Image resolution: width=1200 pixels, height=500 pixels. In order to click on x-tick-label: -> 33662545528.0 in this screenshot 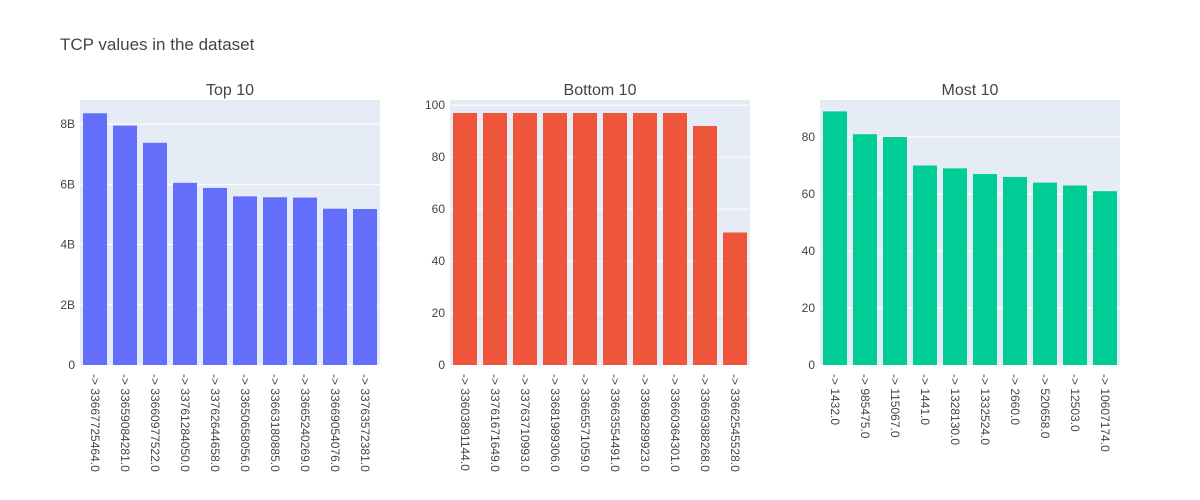, I will do `click(735, 423)`.